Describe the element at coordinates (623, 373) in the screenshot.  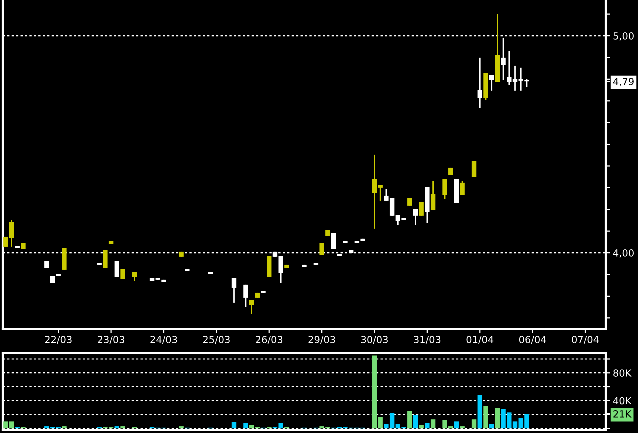
I see `y-tick-label: 80K` at that location.